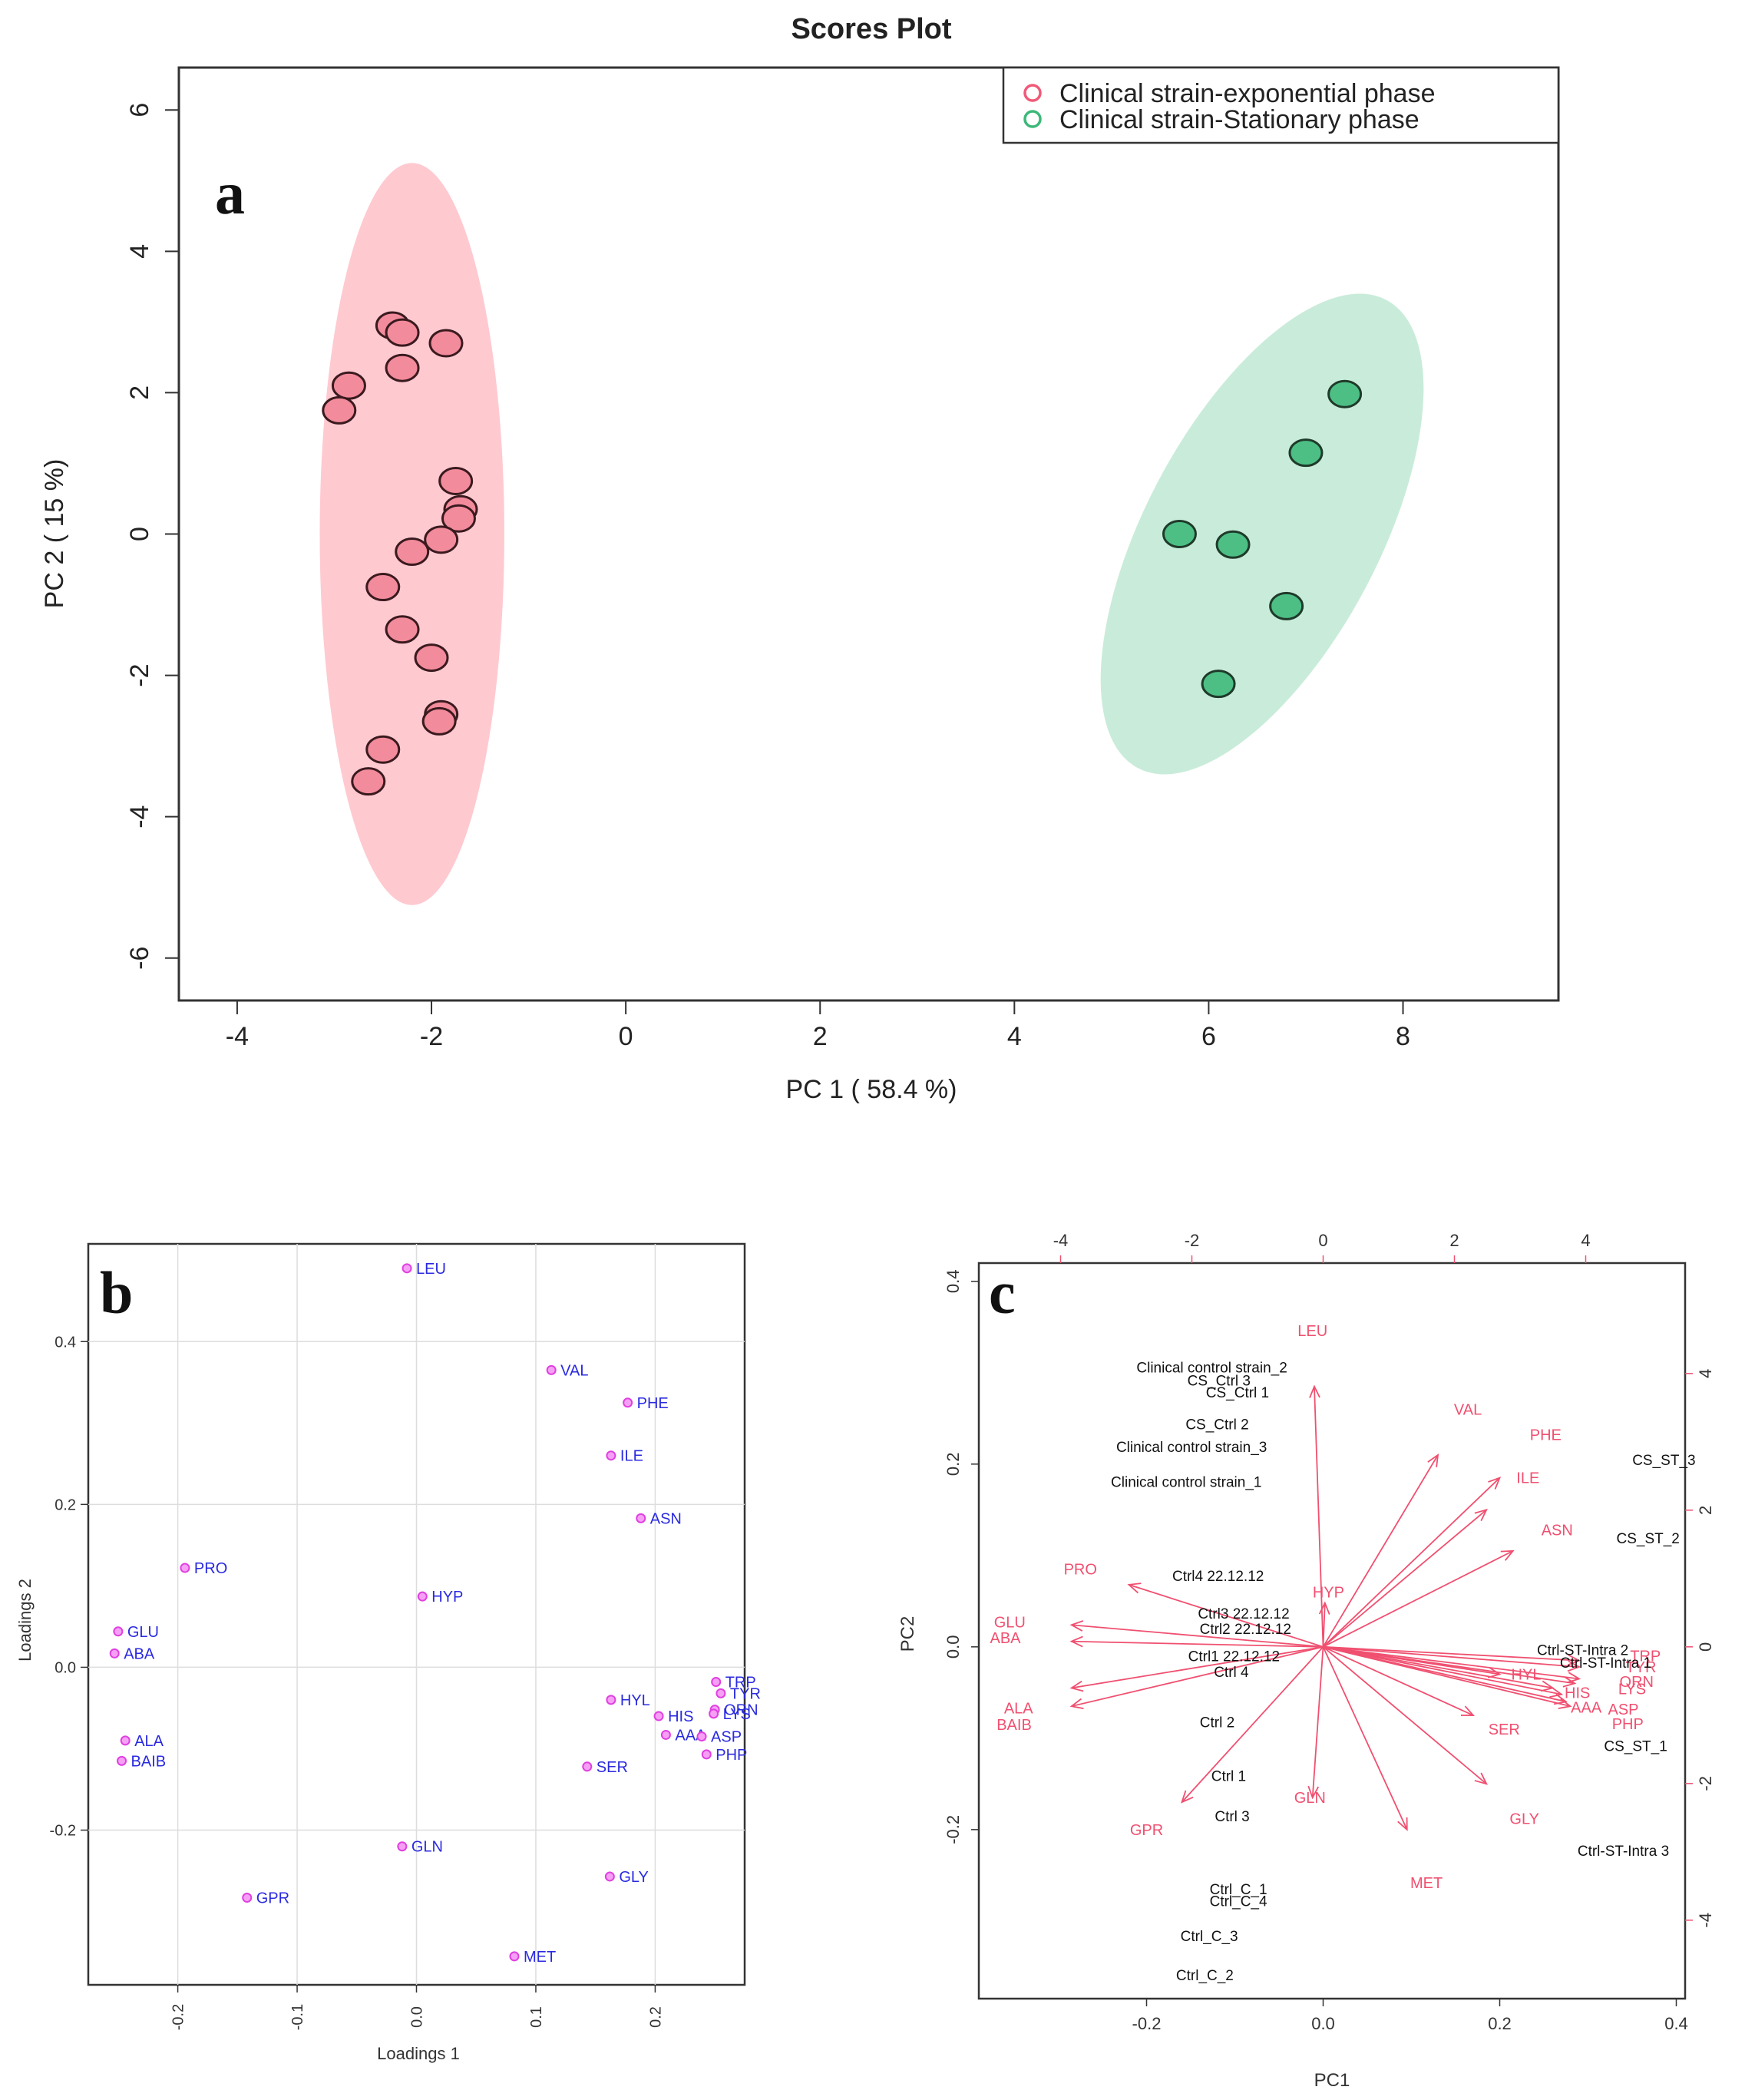 Image resolution: width=1745 pixels, height=2100 pixels. Describe the element at coordinates (1524, 1820) in the screenshot. I see `arrow-label: GLY` at that location.